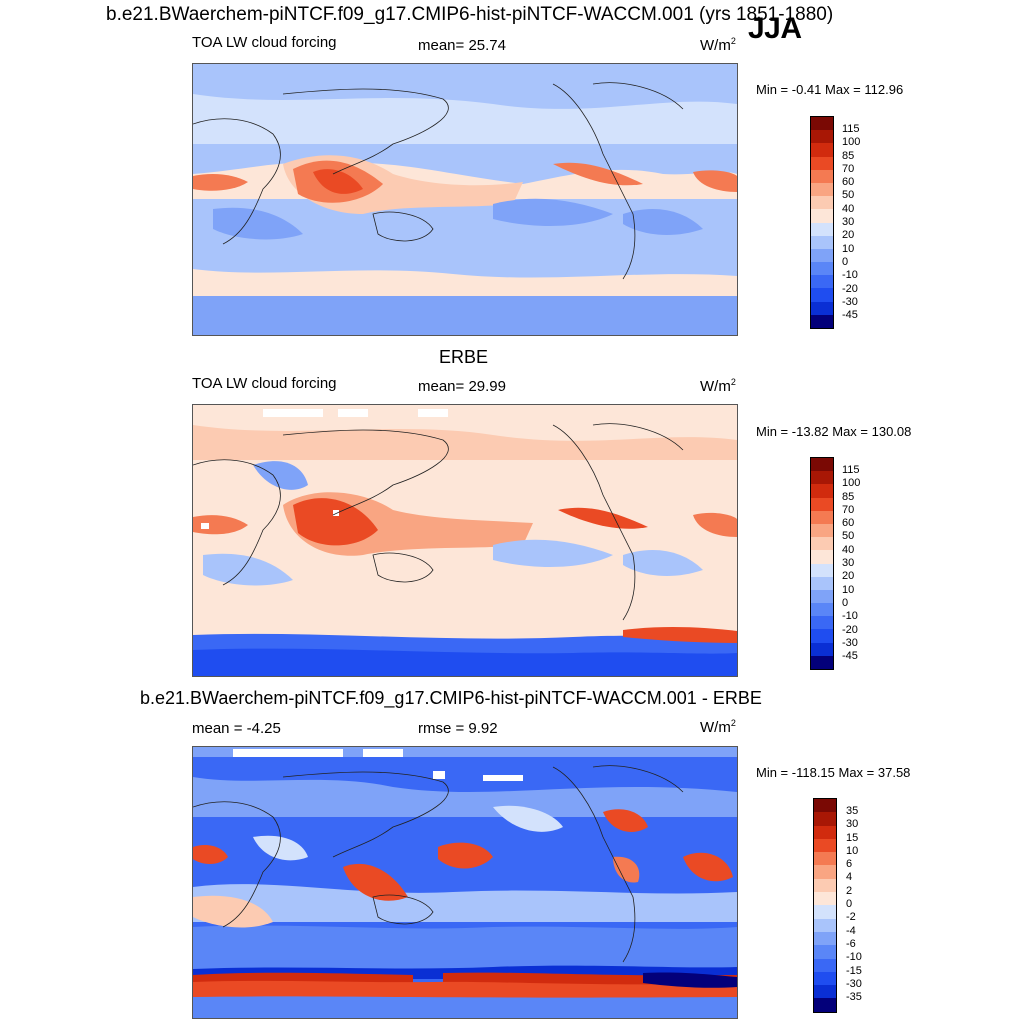 This screenshot has width=1024, height=1024. I want to click on panel1-colorbar, so click(822, 222).